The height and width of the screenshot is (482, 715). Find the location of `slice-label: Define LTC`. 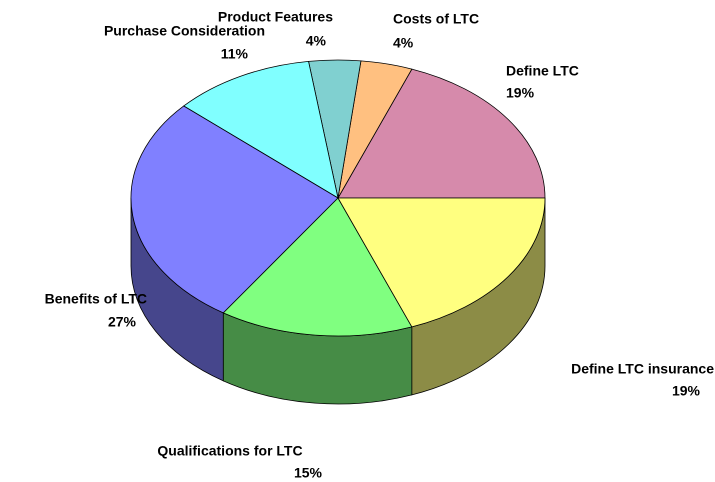

slice-label: Define LTC is located at coordinates (542, 71).